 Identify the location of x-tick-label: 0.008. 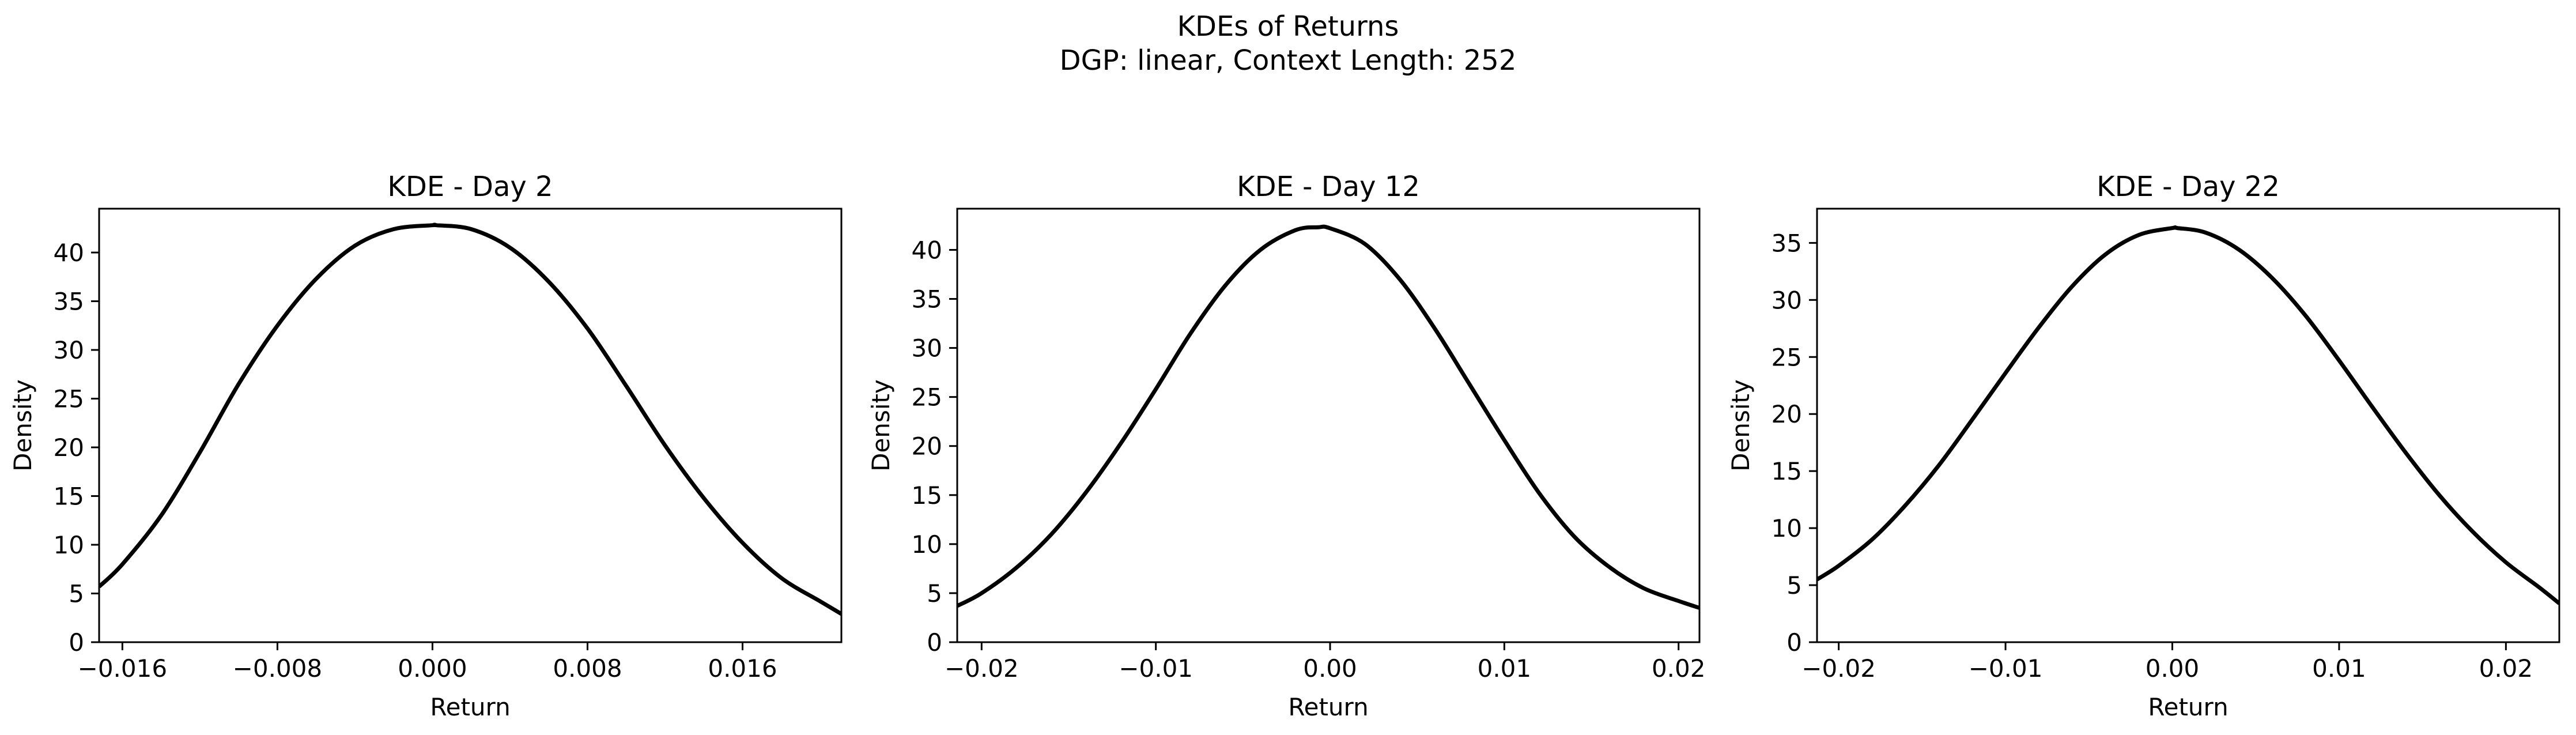
(587, 668).